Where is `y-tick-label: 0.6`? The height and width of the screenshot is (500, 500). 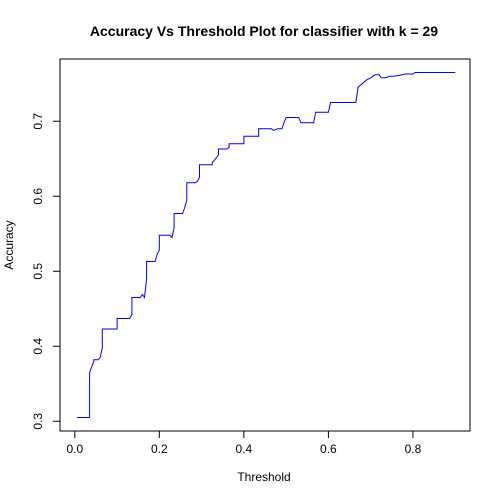
y-tick-label: 0.6 is located at coordinates (38, 196).